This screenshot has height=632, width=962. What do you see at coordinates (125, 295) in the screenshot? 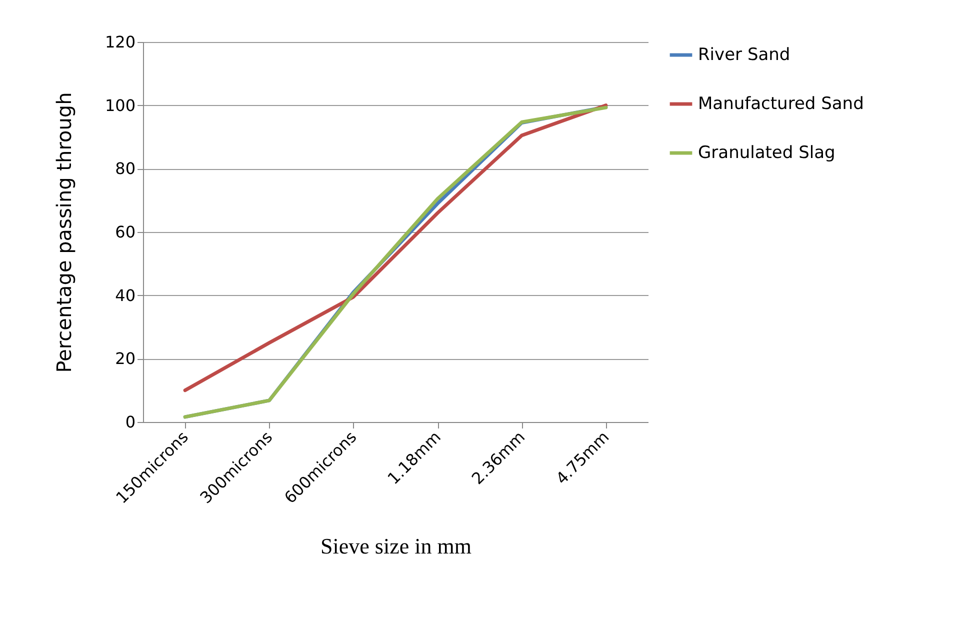
I see `y-tick-label: 40` at bounding box center [125, 295].